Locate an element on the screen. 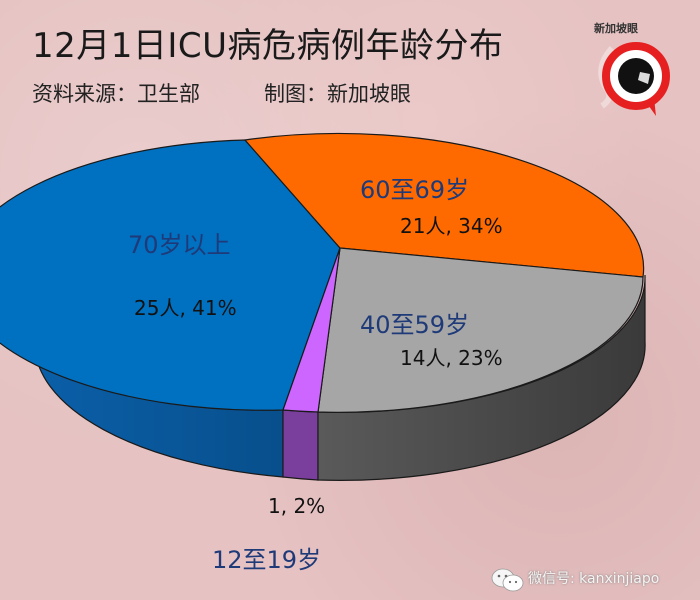  label-40to59-category: 40至59岁 is located at coordinates (415, 325).